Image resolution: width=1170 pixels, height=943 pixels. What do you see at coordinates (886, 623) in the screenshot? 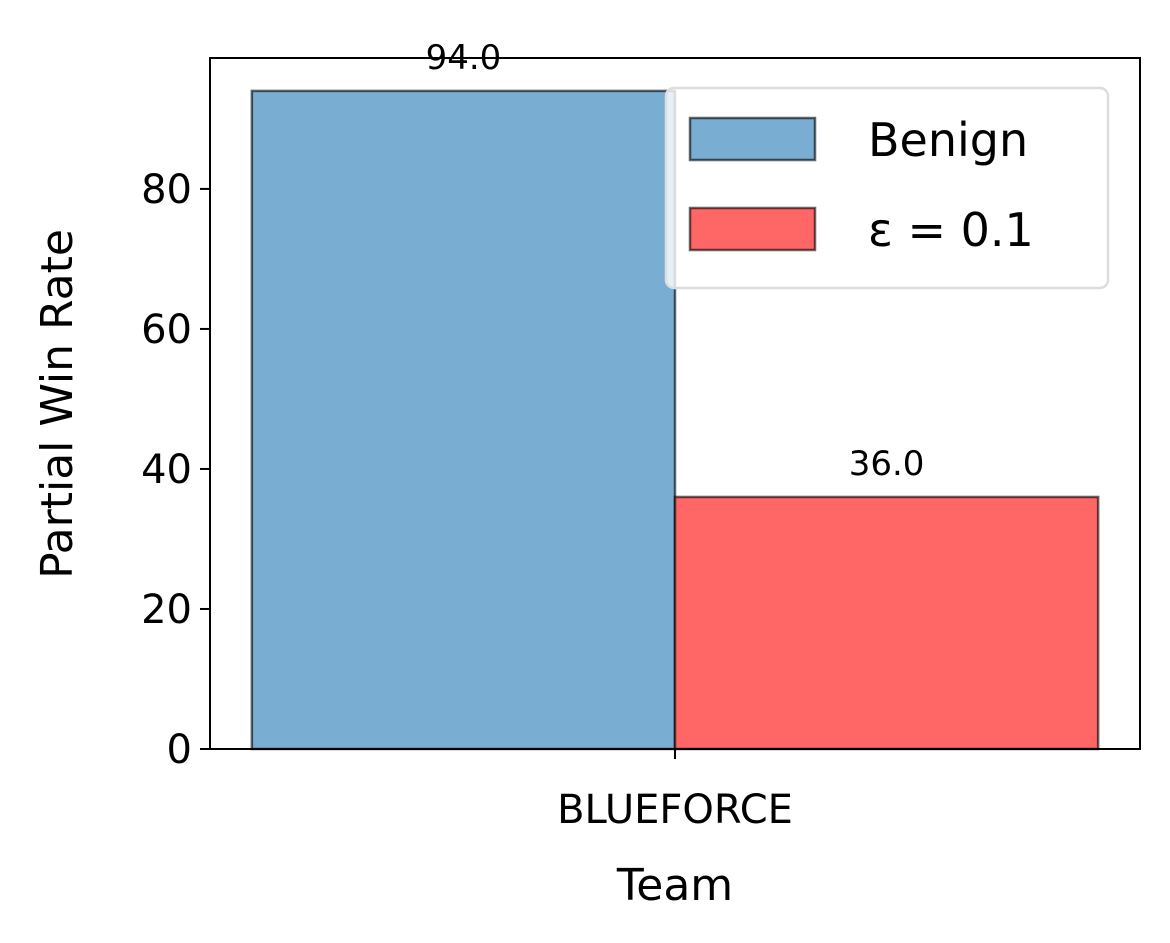
I see `bar` at bounding box center [886, 623].